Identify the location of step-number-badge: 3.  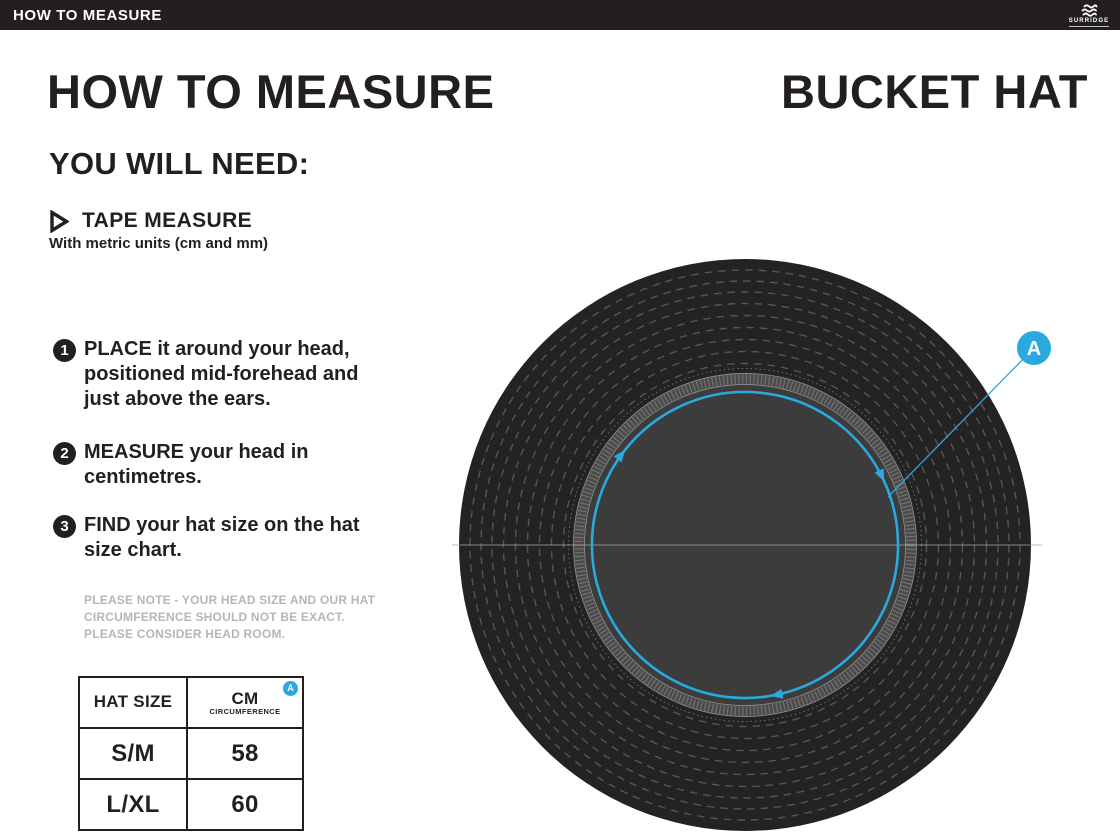
(64, 526).